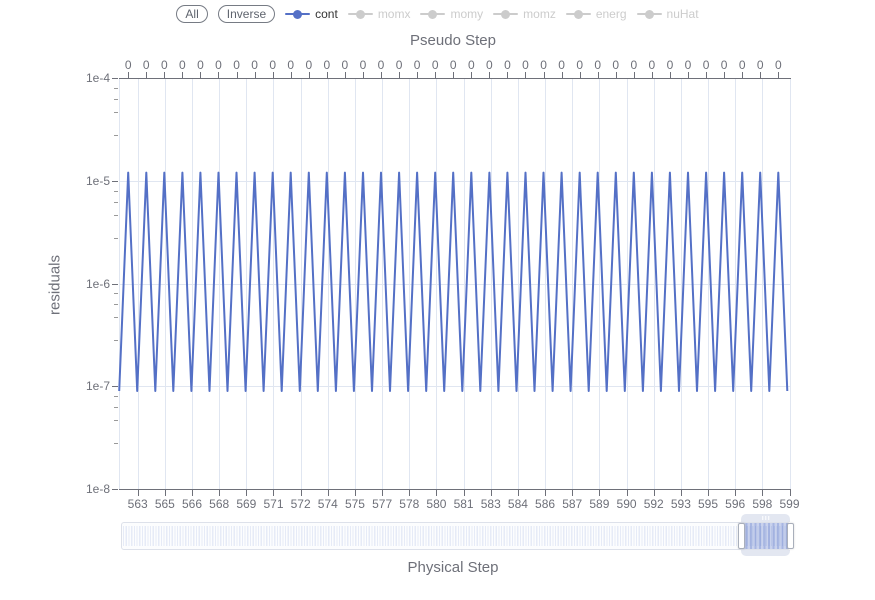  Describe the element at coordinates (545, 504) in the screenshot. I see `bottom-axis-tick-label: 586` at that location.